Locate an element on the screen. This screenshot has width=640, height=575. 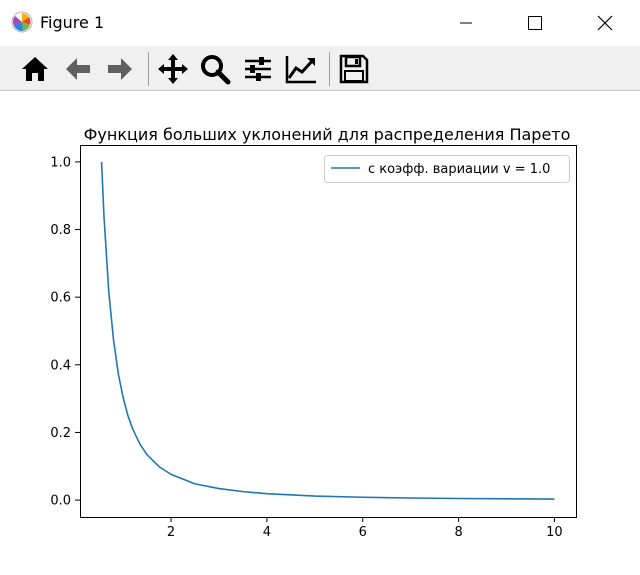
x-tick-label: 2 is located at coordinates (171, 532).